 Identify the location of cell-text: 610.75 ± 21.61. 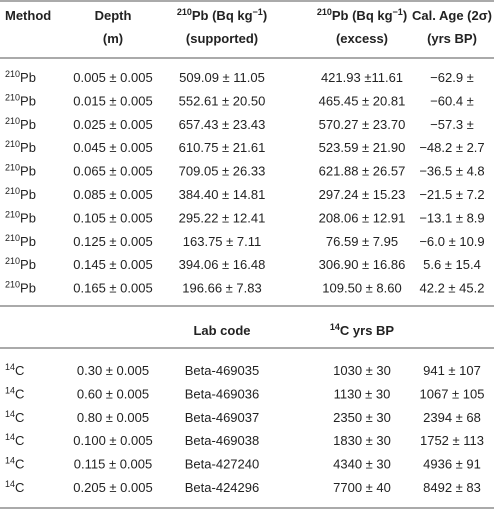
(222, 147).